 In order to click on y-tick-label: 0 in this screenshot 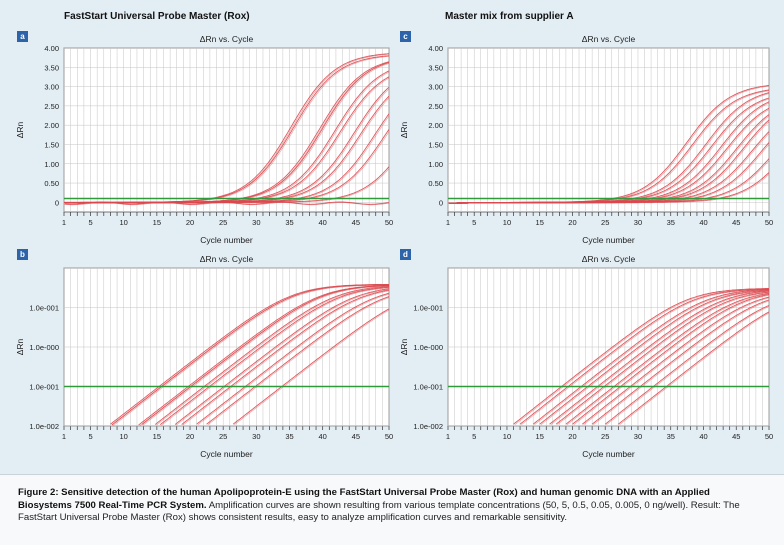, I will do `click(57, 202)`.